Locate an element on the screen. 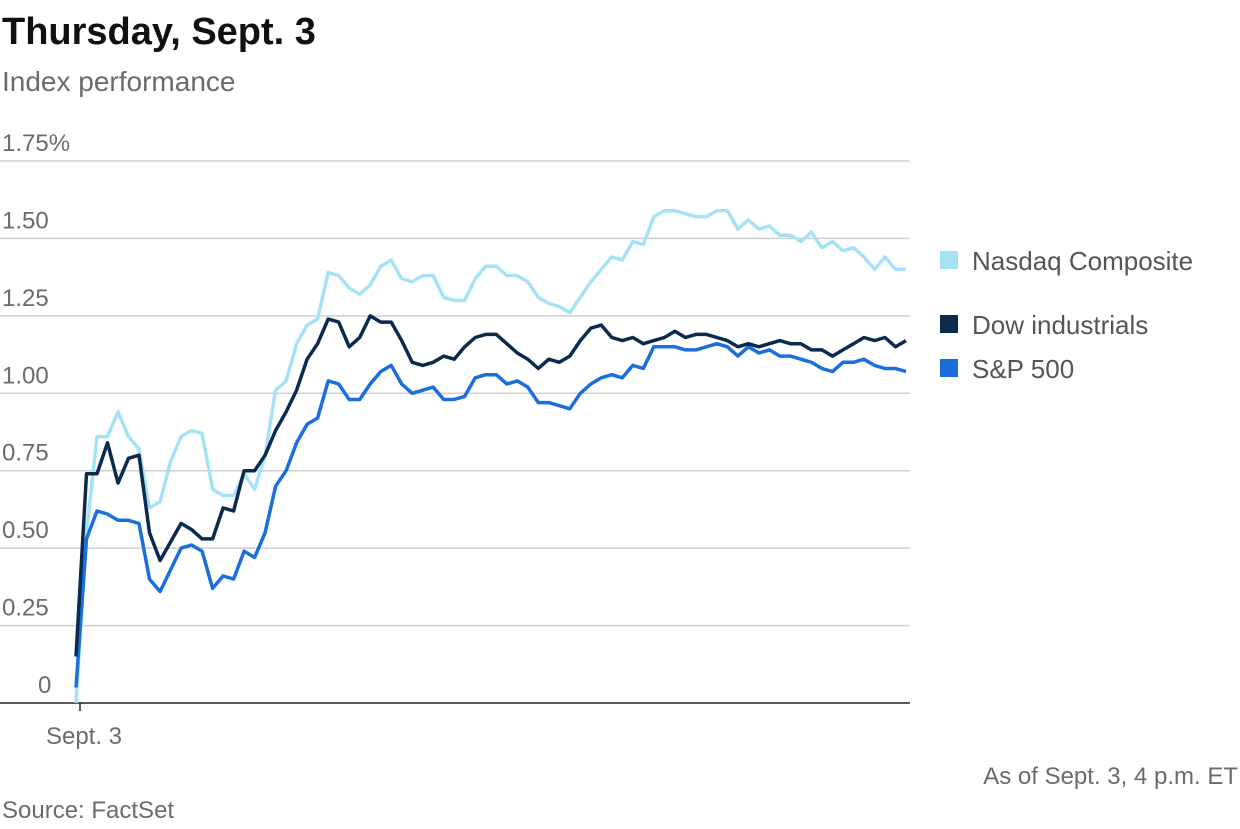  y-tick-label: 0.25 is located at coordinates (25, 608).